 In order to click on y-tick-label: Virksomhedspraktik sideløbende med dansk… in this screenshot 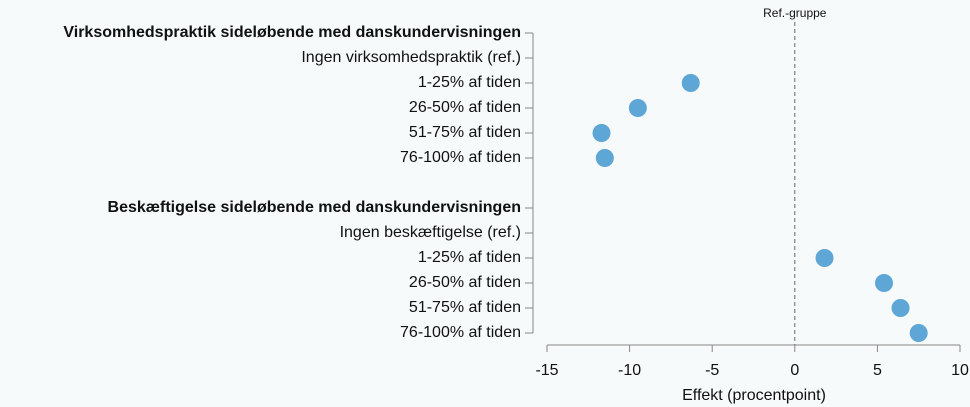, I will do `click(292, 32)`.